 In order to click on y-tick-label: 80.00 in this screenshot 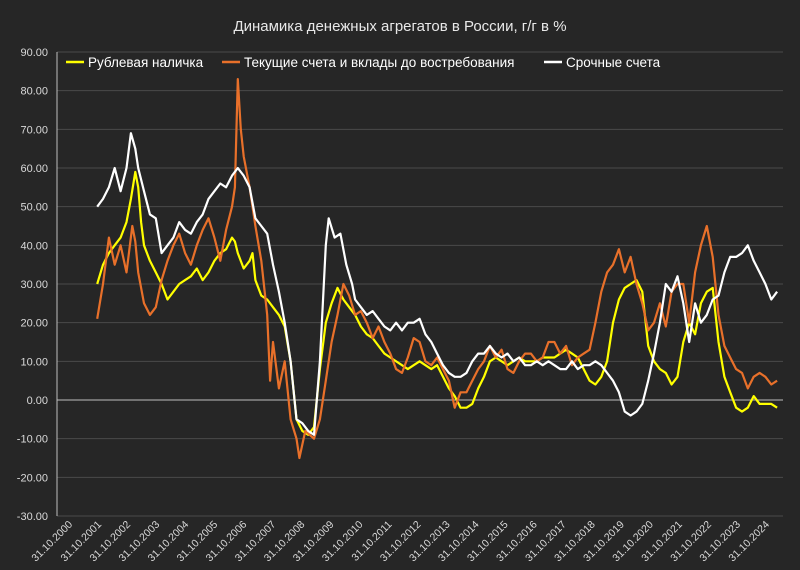, I will do `click(34, 92)`.